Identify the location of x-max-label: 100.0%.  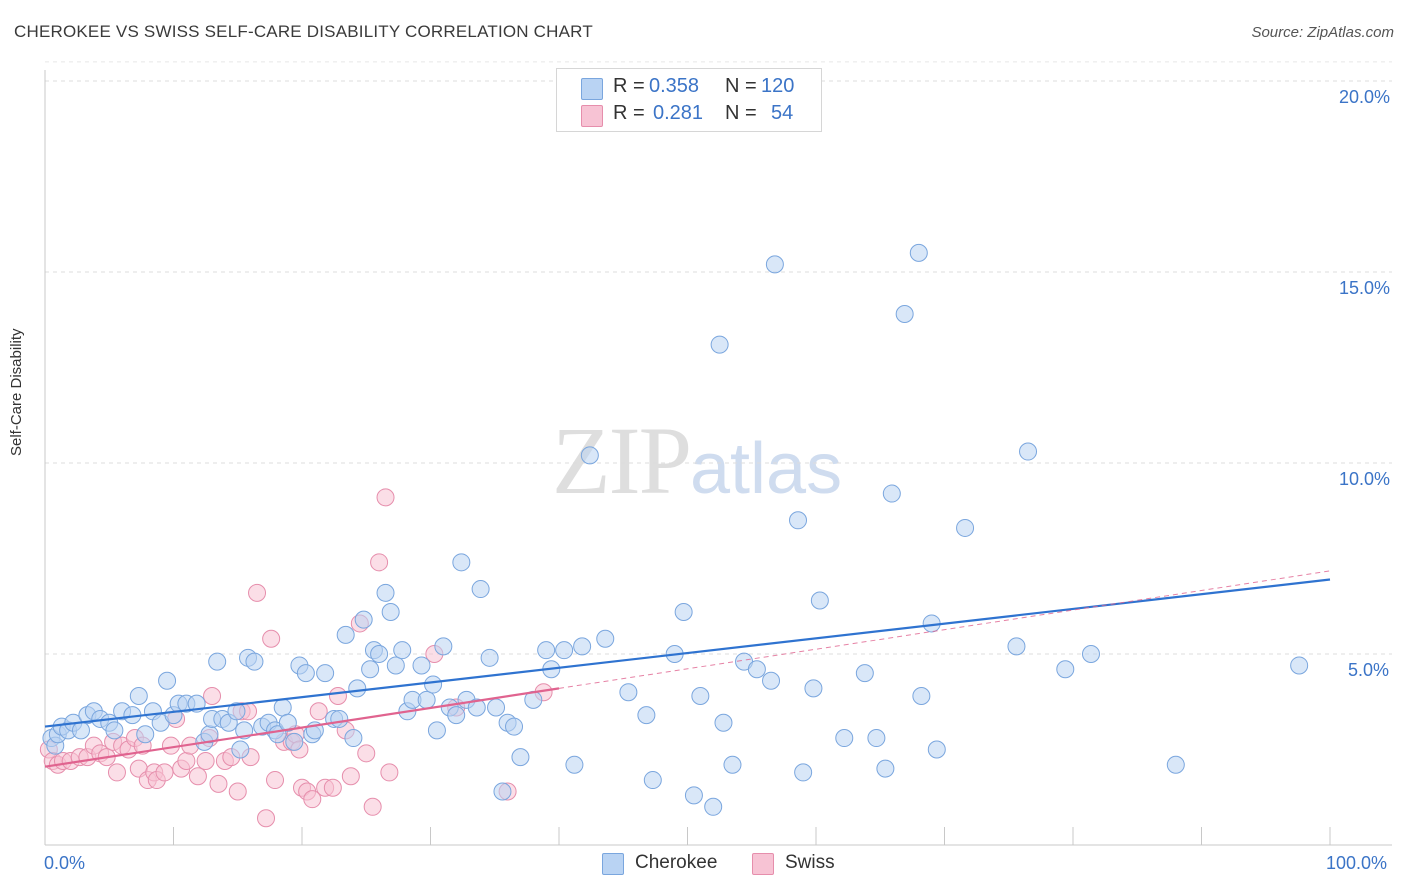
(1357, 863).